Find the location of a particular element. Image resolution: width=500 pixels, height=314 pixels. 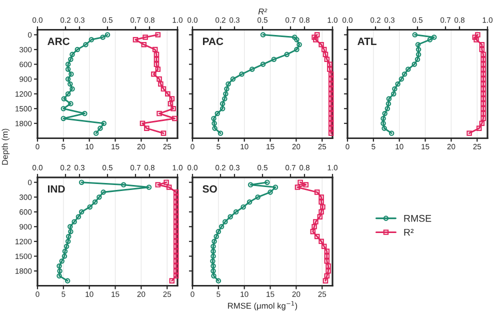

y-axis-title: Depth (m) is located at coordinates (6, 146).